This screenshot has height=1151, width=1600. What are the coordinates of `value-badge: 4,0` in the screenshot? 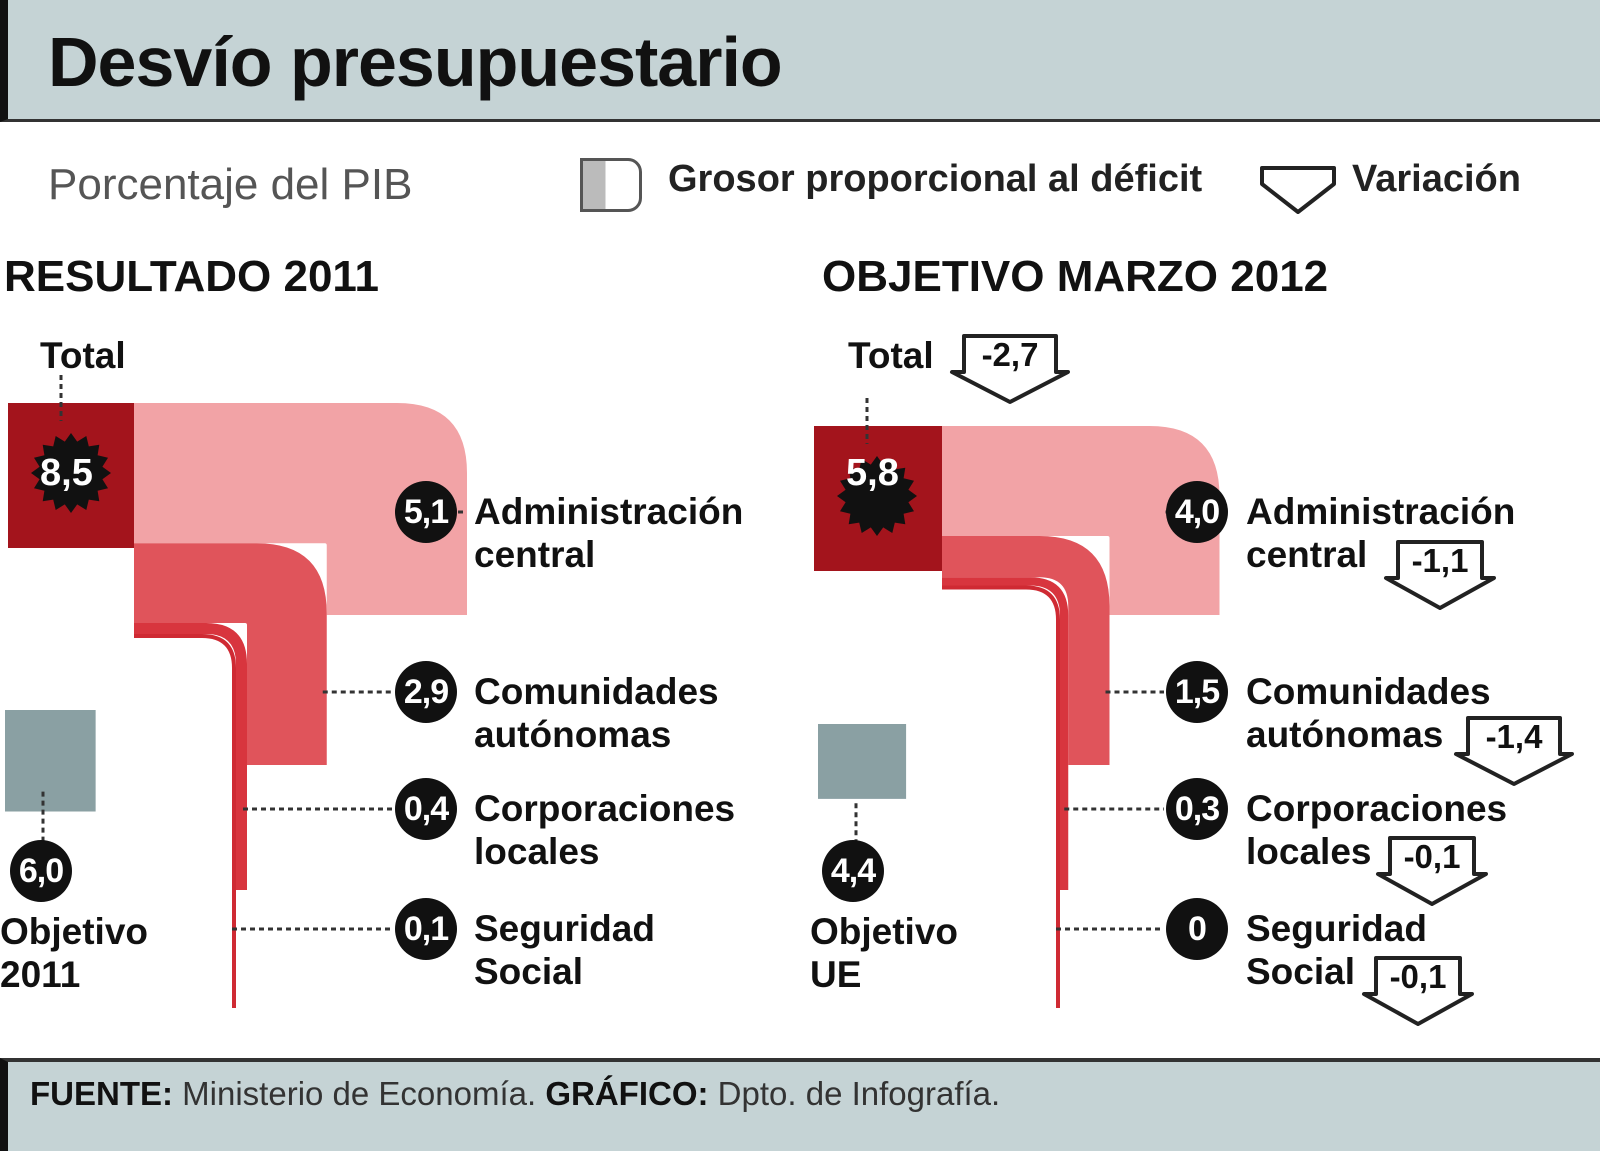 It's located at (1197, 512).